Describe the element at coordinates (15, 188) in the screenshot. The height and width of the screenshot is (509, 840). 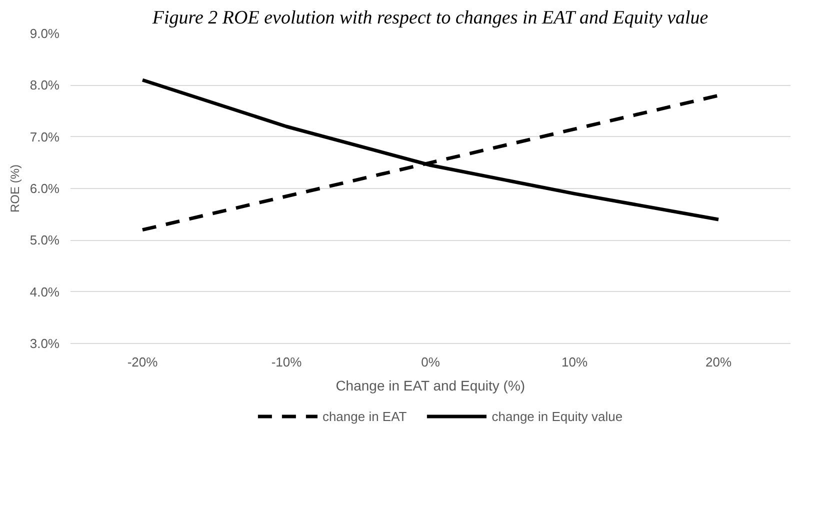
I see `y-axis-title: ROE (%)` at that location.